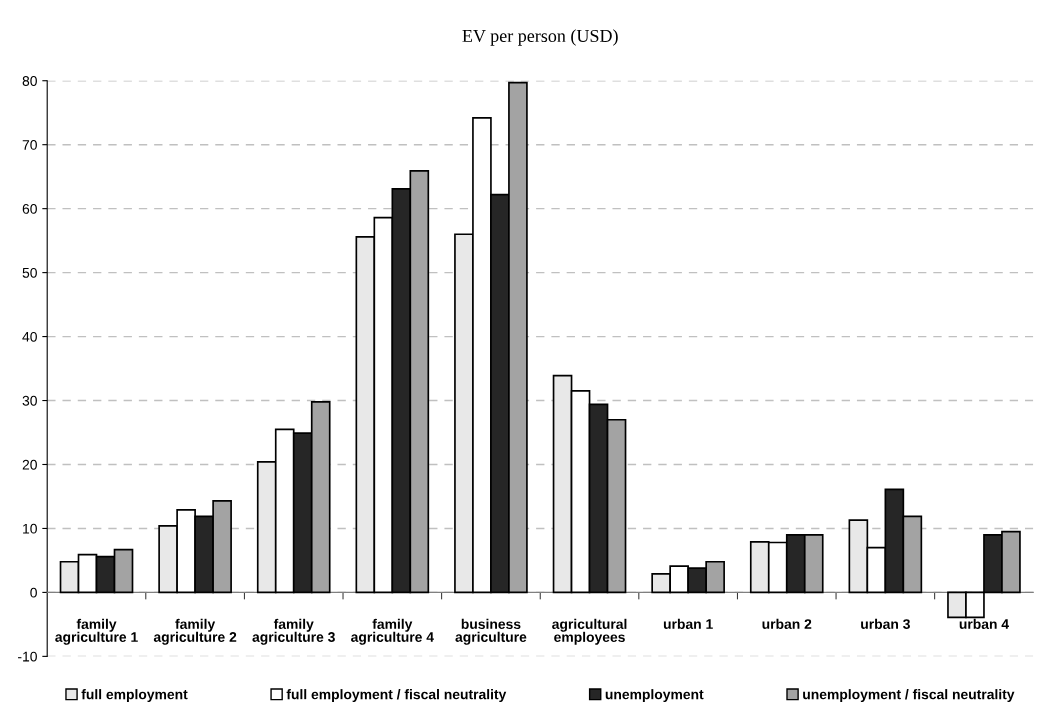 This screenshot has width=1049, height=702. What do you see at coordinates (96, 631) in the screenshot?
I see `x-tick-label: family agriculture 1` at bounding box center [96, 631].